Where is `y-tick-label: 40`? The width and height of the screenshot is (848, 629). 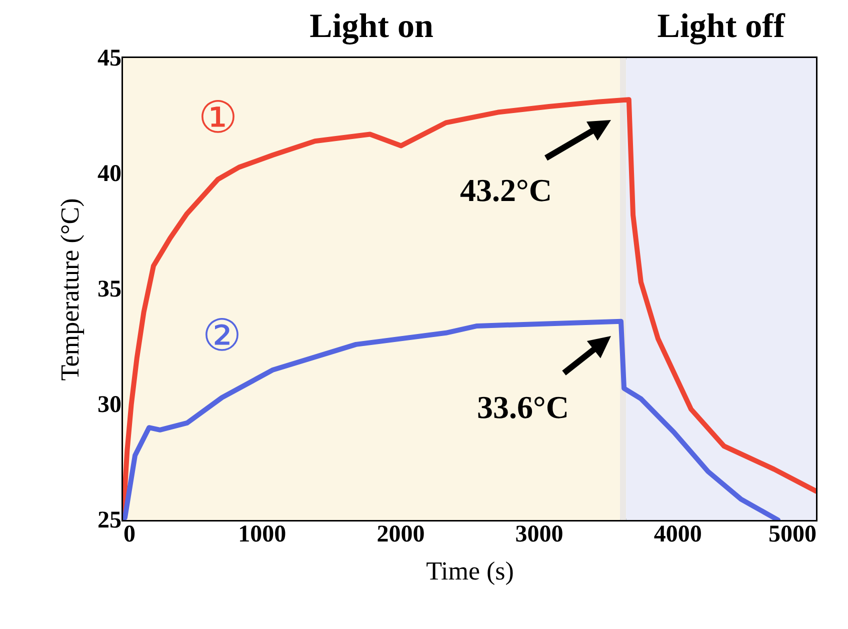 y-tick-label: 40 is located at coordinates (110, 174).